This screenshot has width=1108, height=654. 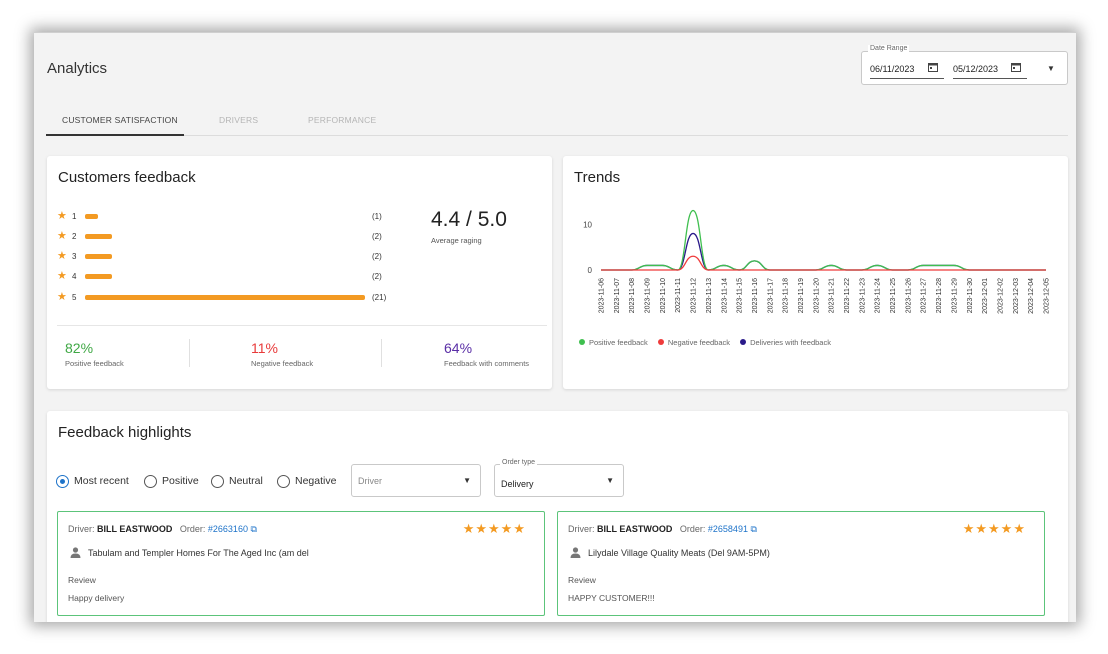 What do you see at coordinates (101, 481) in the screenshot?
I see `radio-label: Most recent` at bounding box center [101, 481].